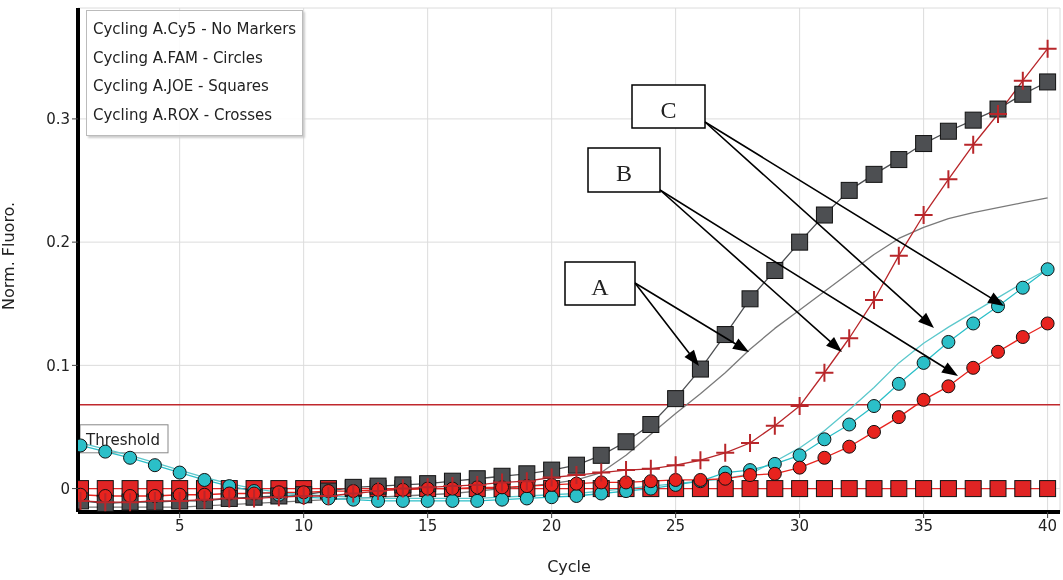  Describe the element at coordinates (800, 525) in the screenshot. I see `x-tick-label: 30` at that location.